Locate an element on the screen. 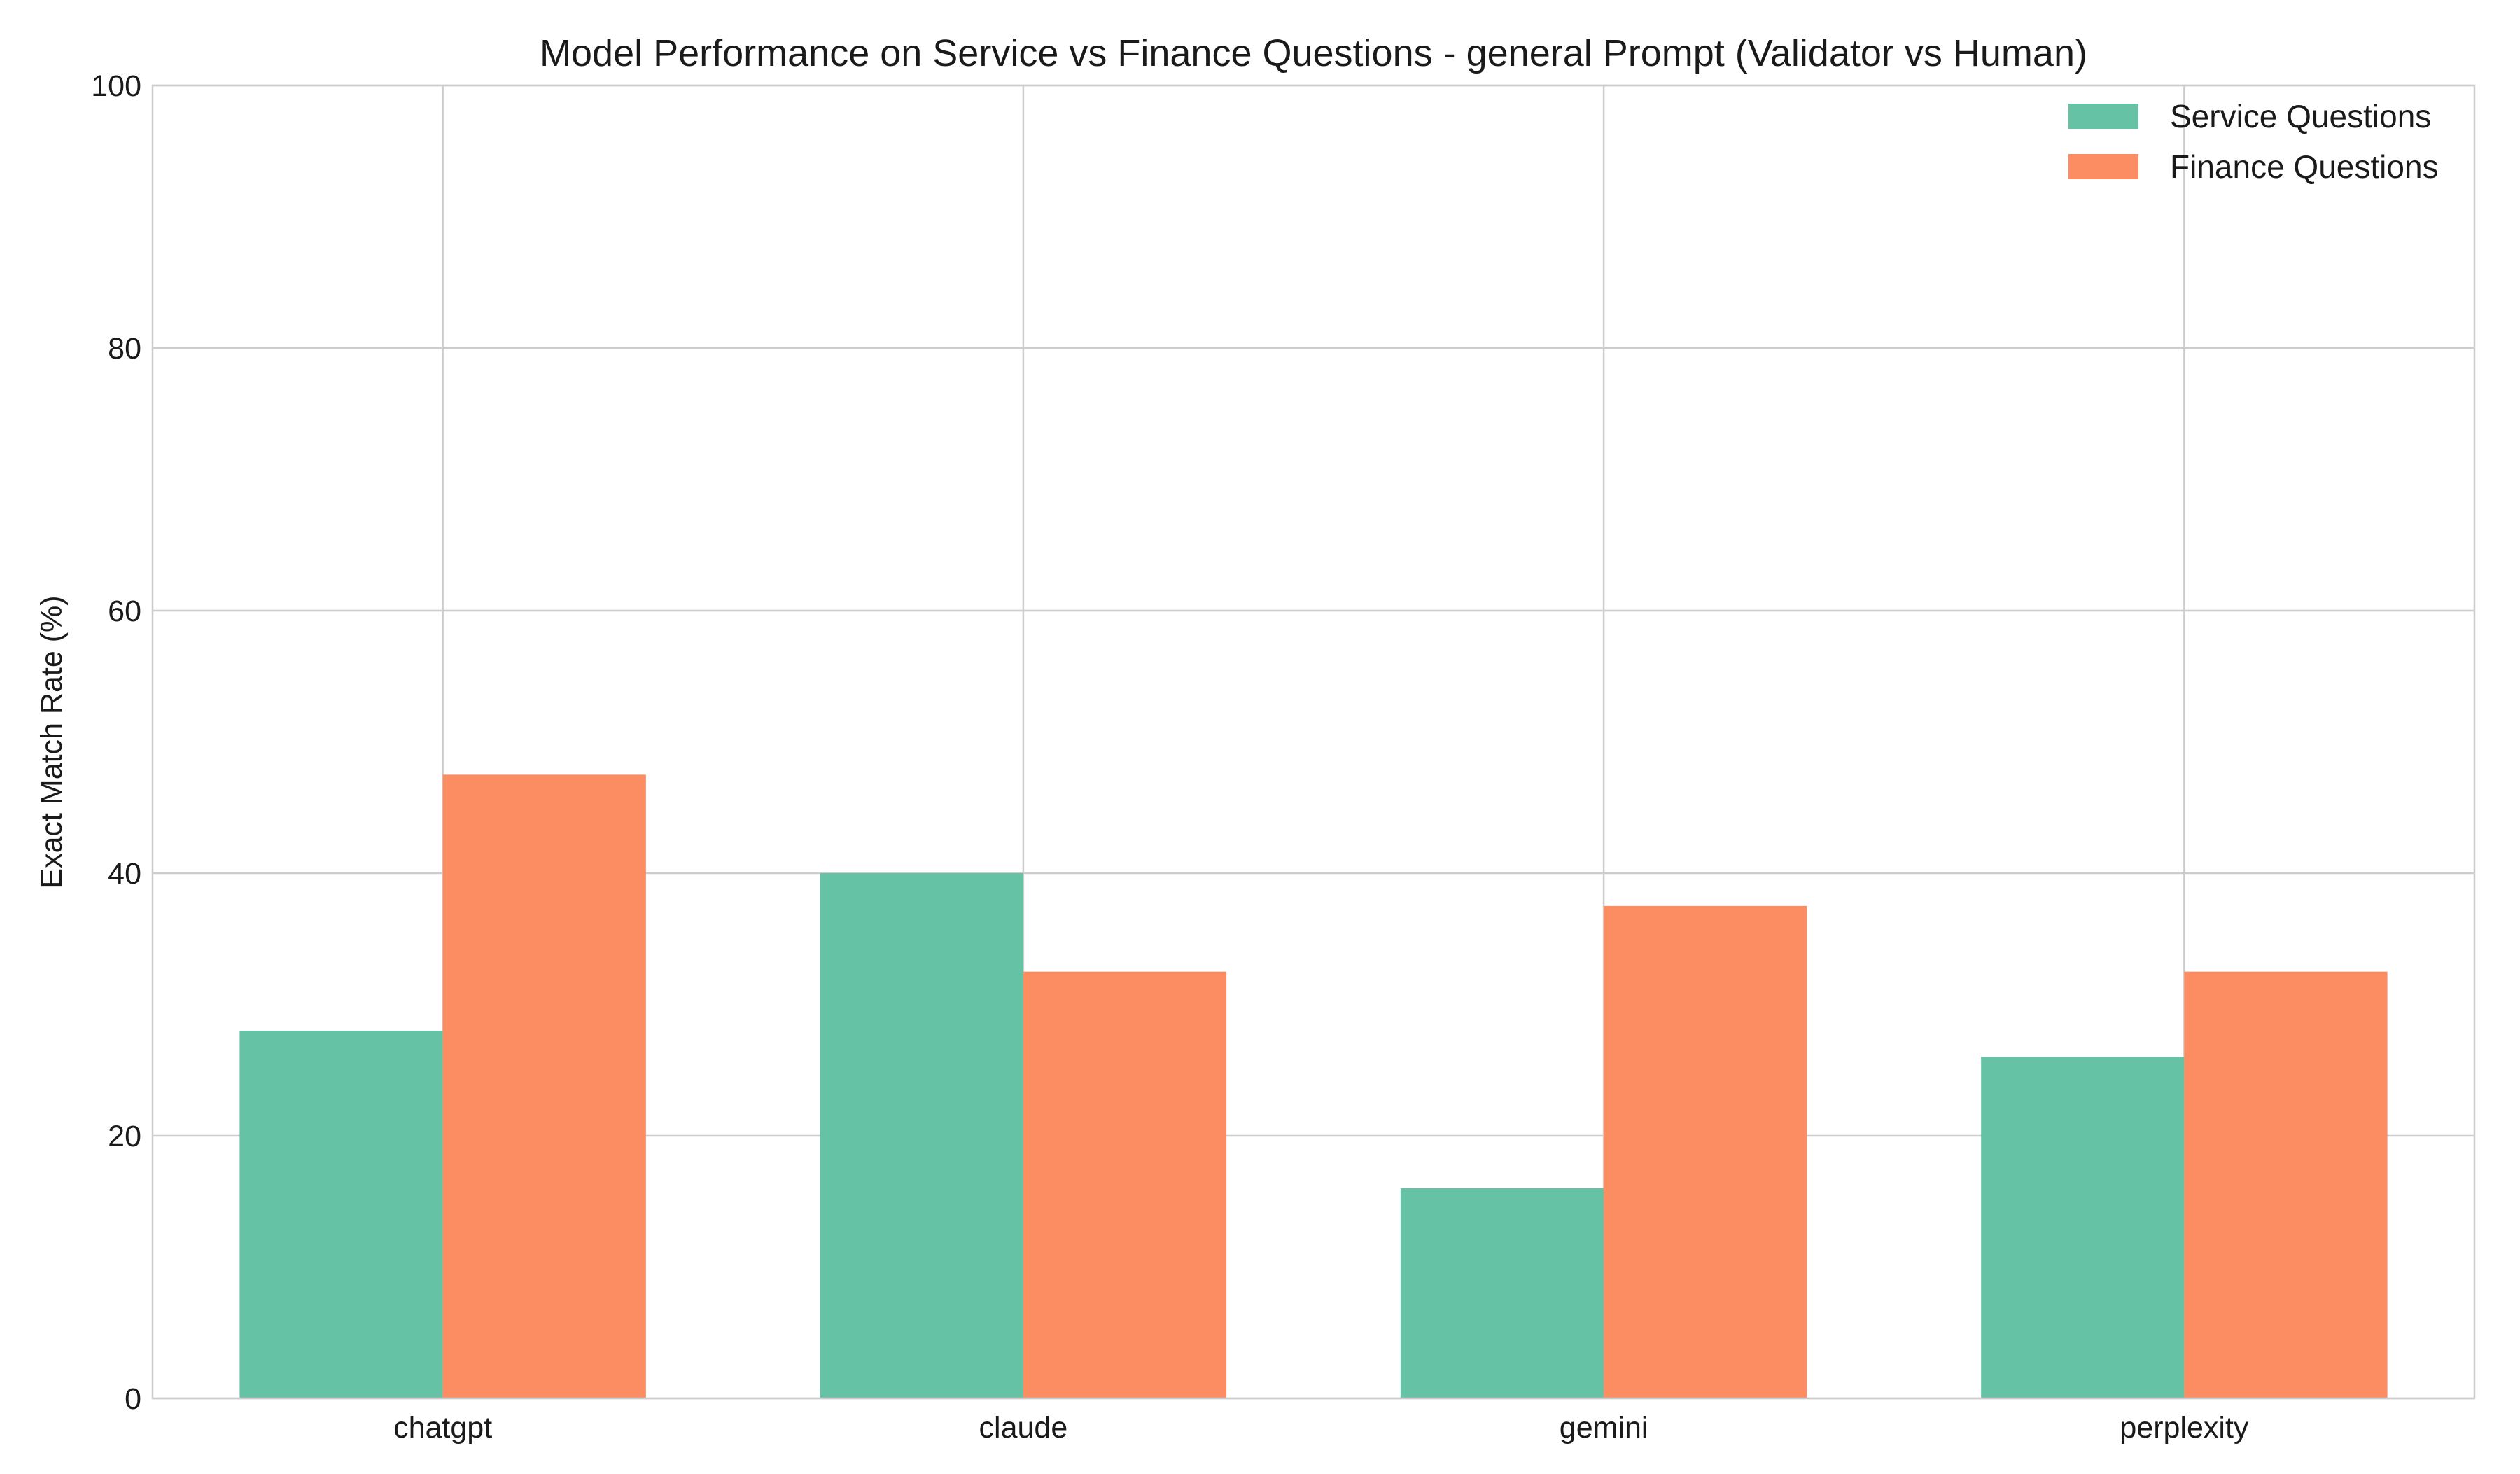 Image resolution: width=2520 pixels, height=1474 pixels. bar-service-chatgpt is located at coordinates (341, 1214).